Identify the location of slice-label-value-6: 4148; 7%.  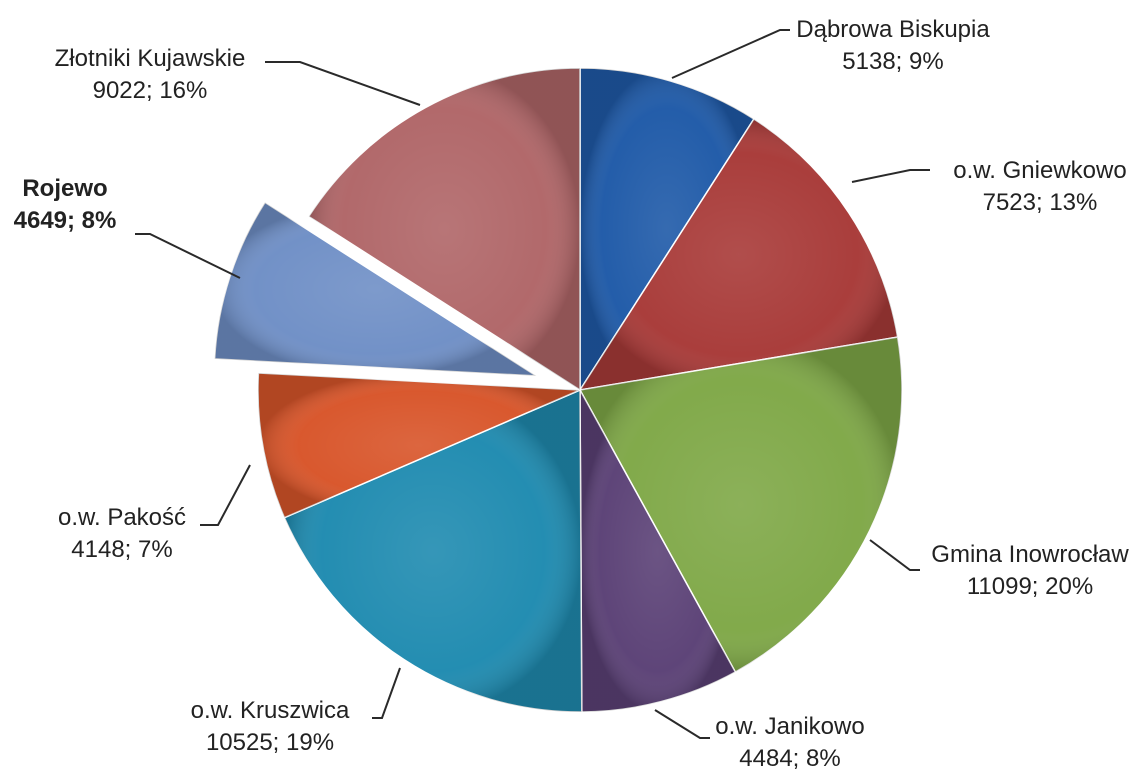
(121, 549).